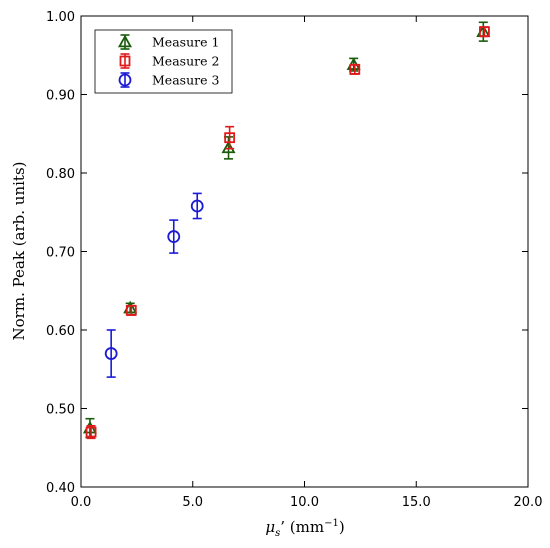 The height and width of the screenshot is (548, 550). What do you see at coordinates (60, 410) in the screenshot?
I see `y-tick-label: 0.50` at bounding box center [60, 410].